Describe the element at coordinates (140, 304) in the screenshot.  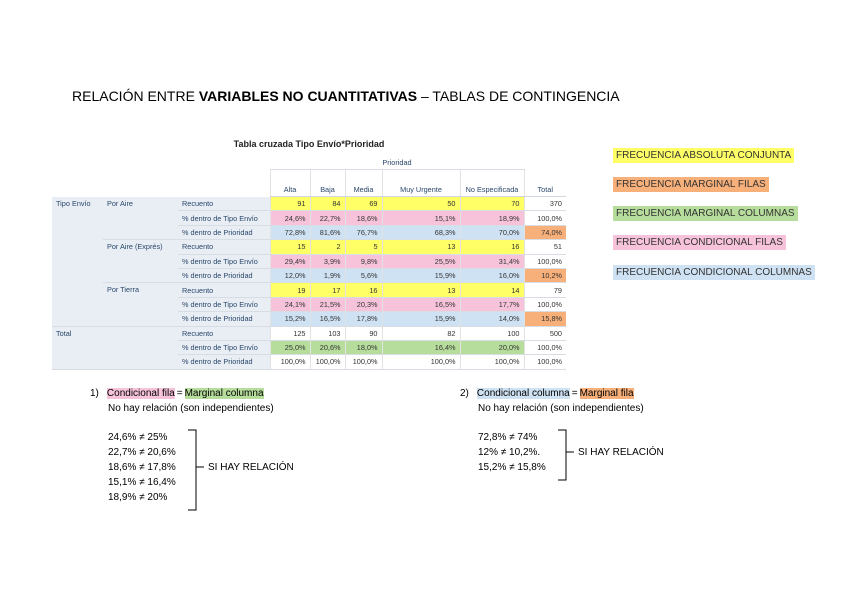
I see `row-subgroup: Por Tierra` at that location.